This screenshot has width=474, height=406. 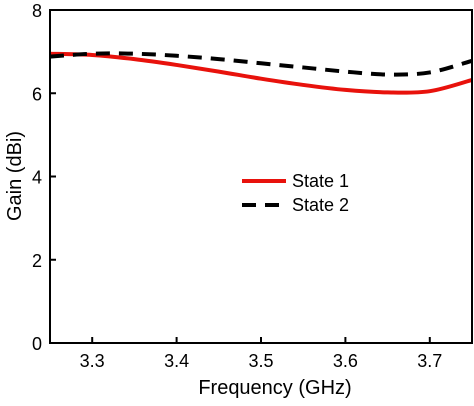 I want to click on x-axis-label: Frequency (GHz), so click(x=274, y=388).